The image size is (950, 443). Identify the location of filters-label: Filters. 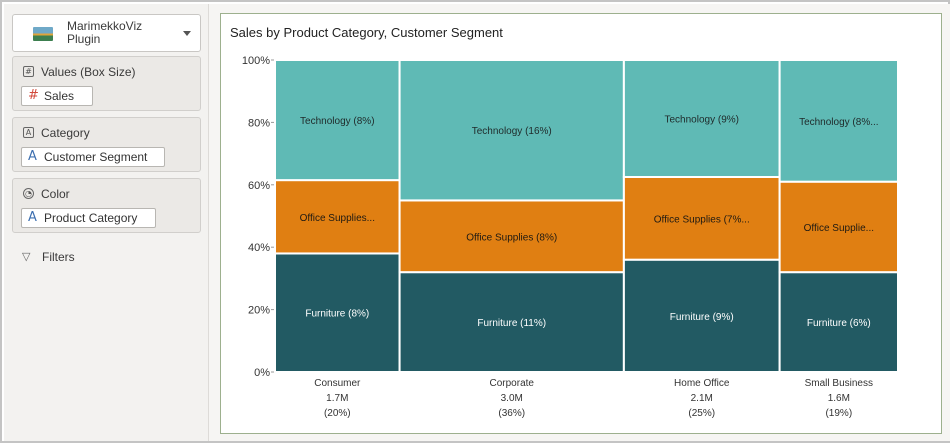
(58, 257).